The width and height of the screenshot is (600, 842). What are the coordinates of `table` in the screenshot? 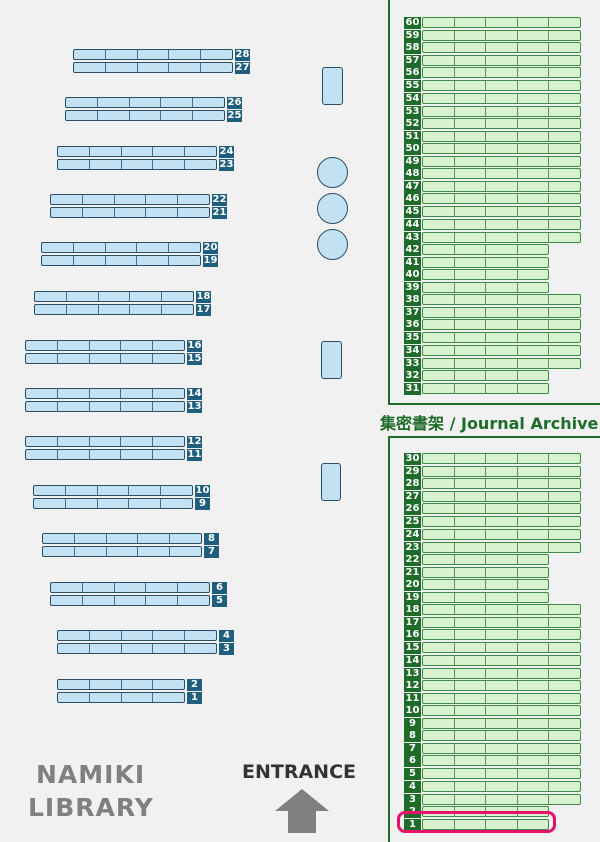 It's located at (331, 360).